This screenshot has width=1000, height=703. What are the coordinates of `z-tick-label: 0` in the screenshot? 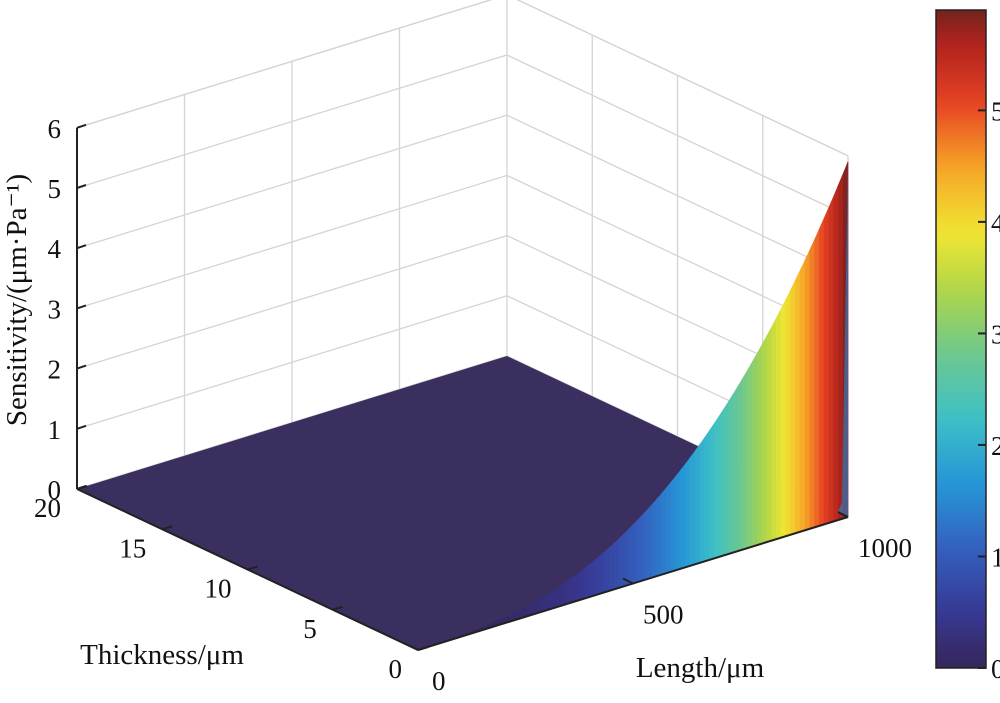 It's located at (55, 490).